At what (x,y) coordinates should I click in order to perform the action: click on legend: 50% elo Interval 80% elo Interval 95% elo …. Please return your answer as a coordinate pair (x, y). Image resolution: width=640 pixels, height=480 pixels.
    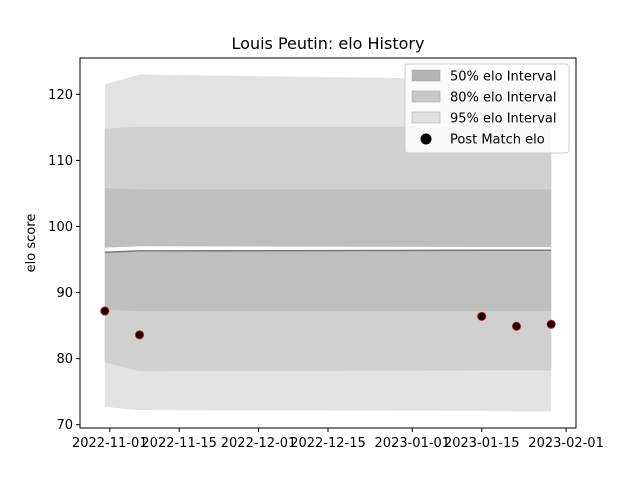
    Looking at the image, I should click on (487, 108).